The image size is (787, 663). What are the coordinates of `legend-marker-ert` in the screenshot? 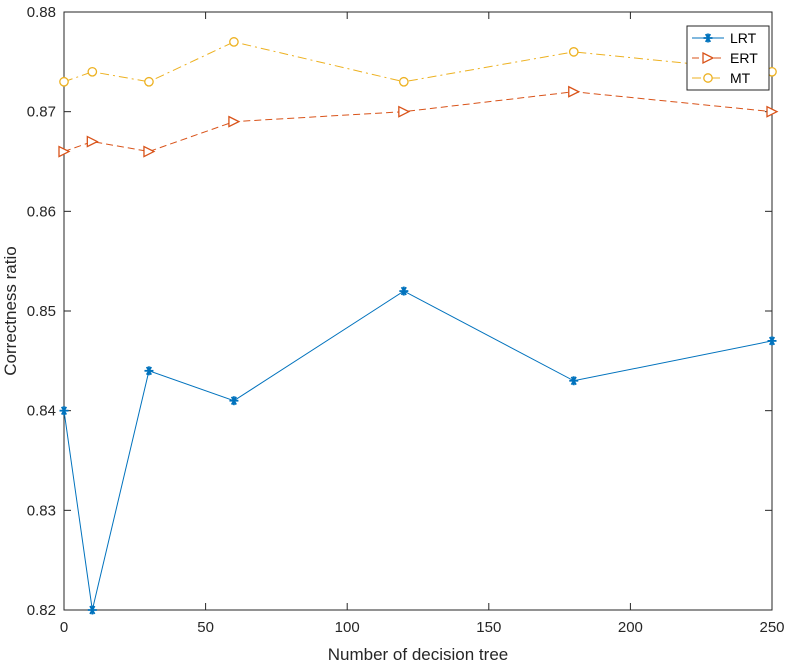 It's located at (708, 58).